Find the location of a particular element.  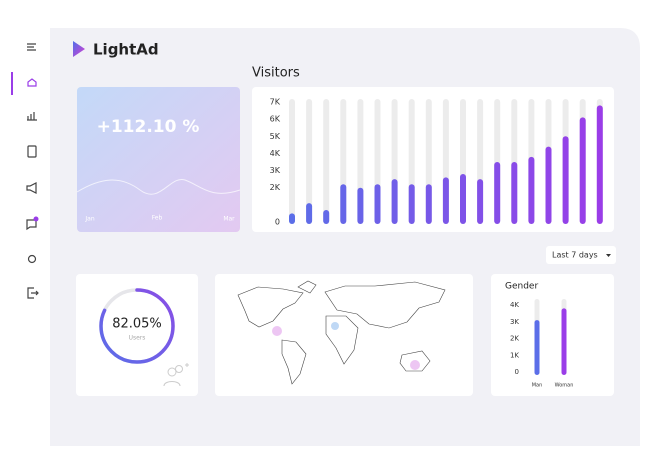

gender-title: Gender is located at coordinates (521, 287).